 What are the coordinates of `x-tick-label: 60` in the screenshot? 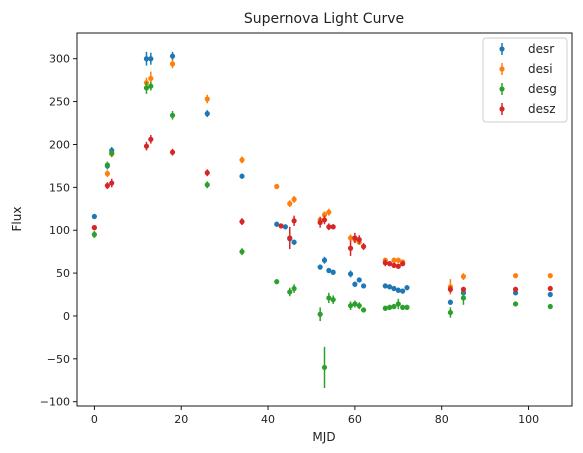 It's located at (355, 419).